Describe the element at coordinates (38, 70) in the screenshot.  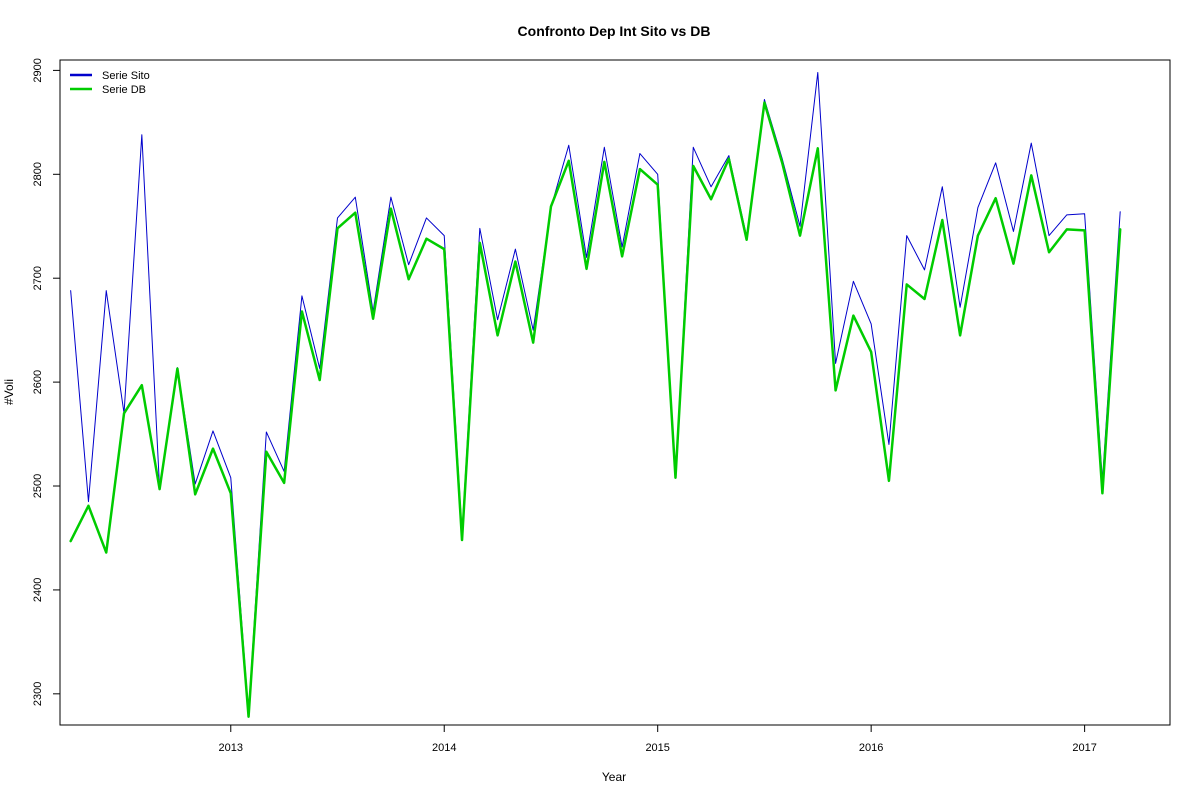
I see `y-tick-label-2900: 2900` at that location.